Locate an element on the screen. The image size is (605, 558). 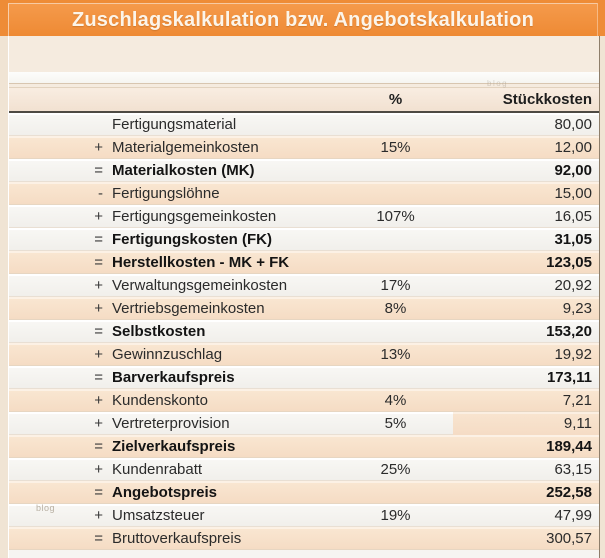
row-label: Materialkosten (MK) is located at coordinates (183, 170).